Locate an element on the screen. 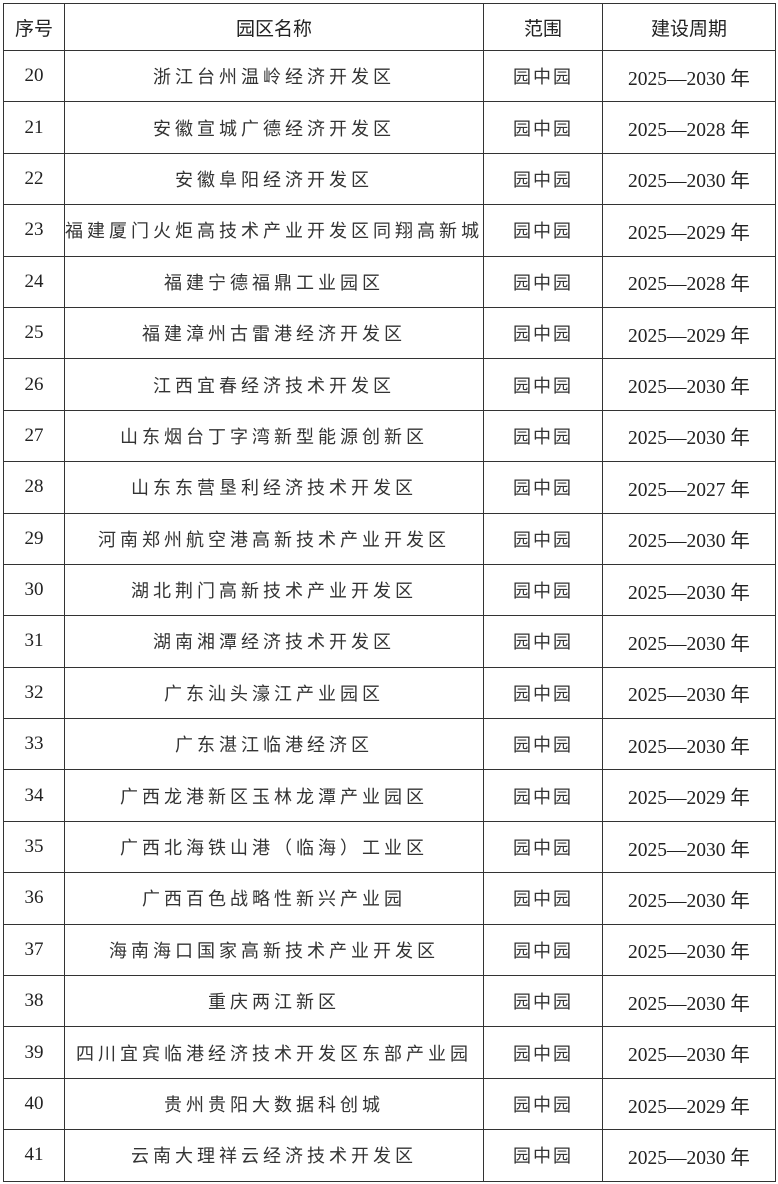  table-row: 39 四川宜宾临港经济技术开发区东部产业园 园中园 2025—2030 年 is located at coordinates (389, 1052).